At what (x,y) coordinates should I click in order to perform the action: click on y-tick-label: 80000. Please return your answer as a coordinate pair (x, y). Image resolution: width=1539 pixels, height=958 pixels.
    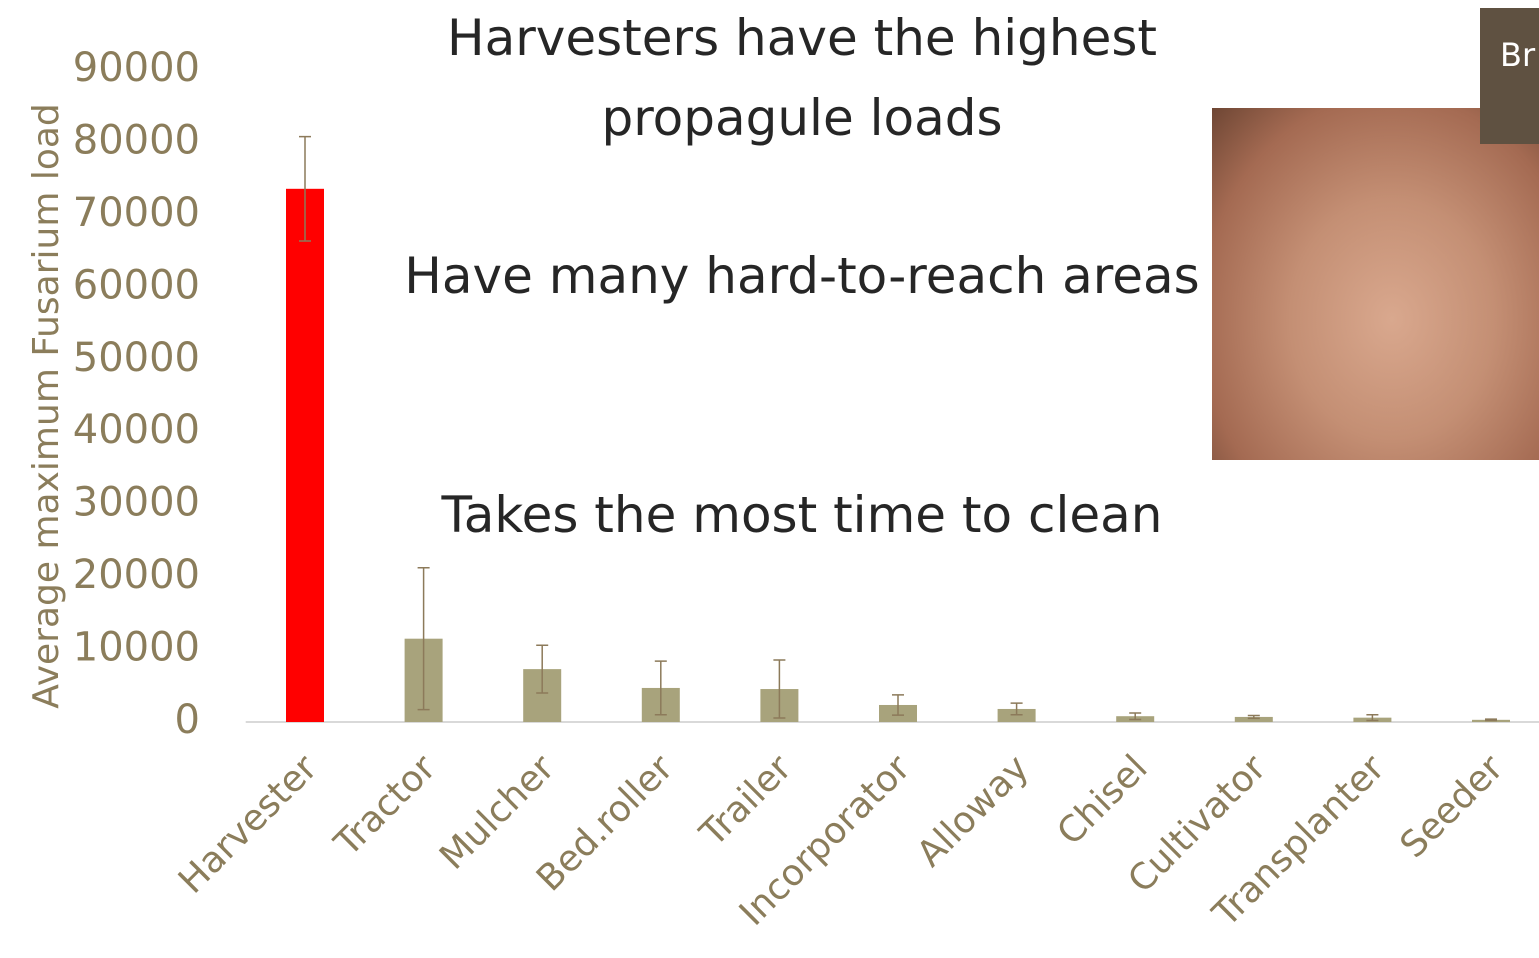
    Looking at the image, I should click on (136, 140).